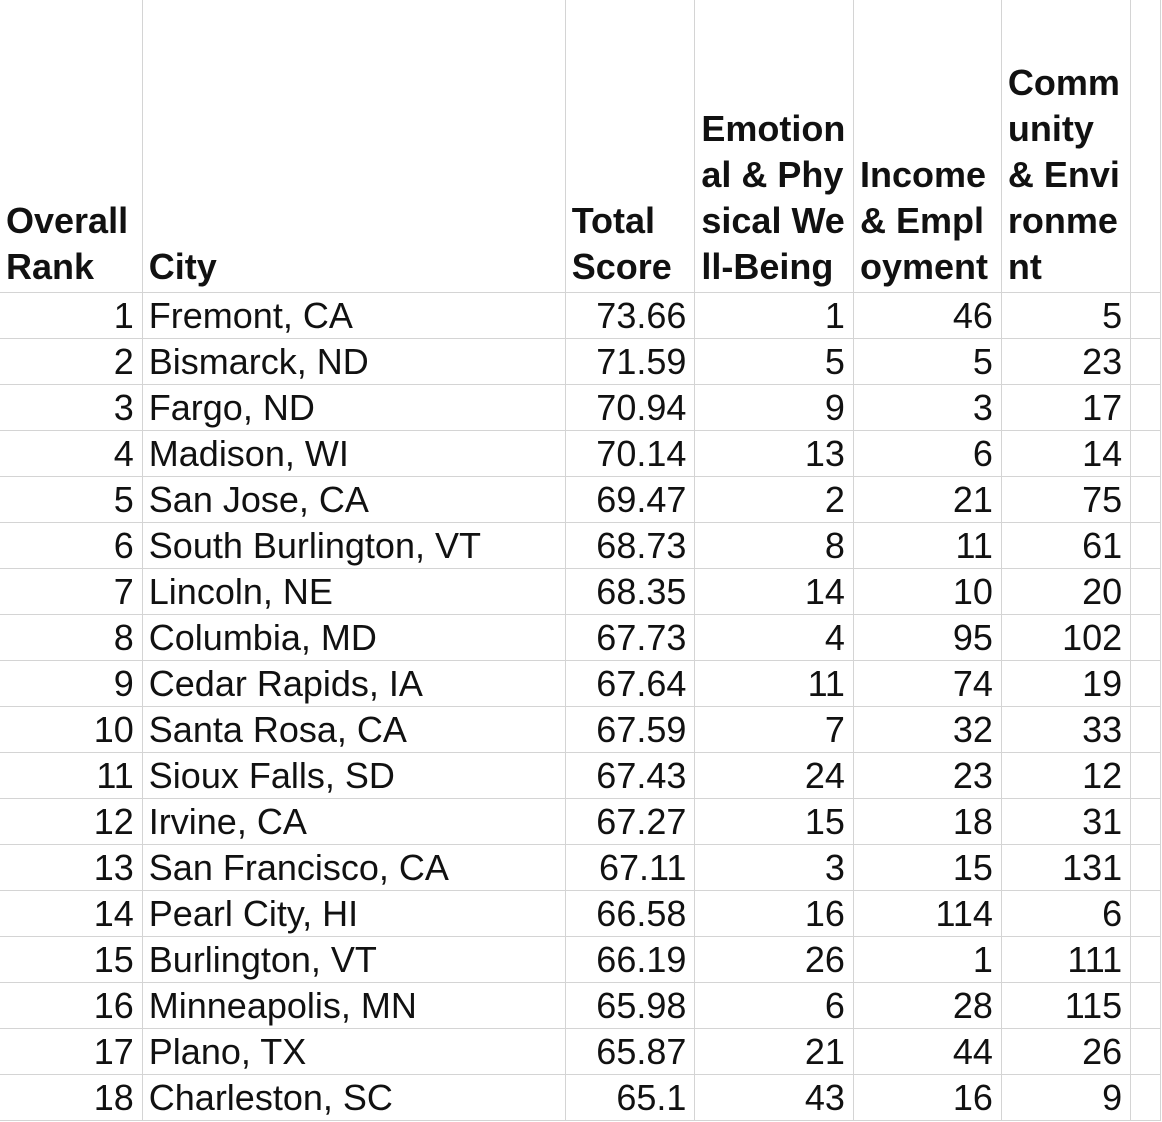 Image resolution: width=1162 pixels, height=1122 pixels. I want to click on cell-overall-rank: 16, so click(71, 1005).